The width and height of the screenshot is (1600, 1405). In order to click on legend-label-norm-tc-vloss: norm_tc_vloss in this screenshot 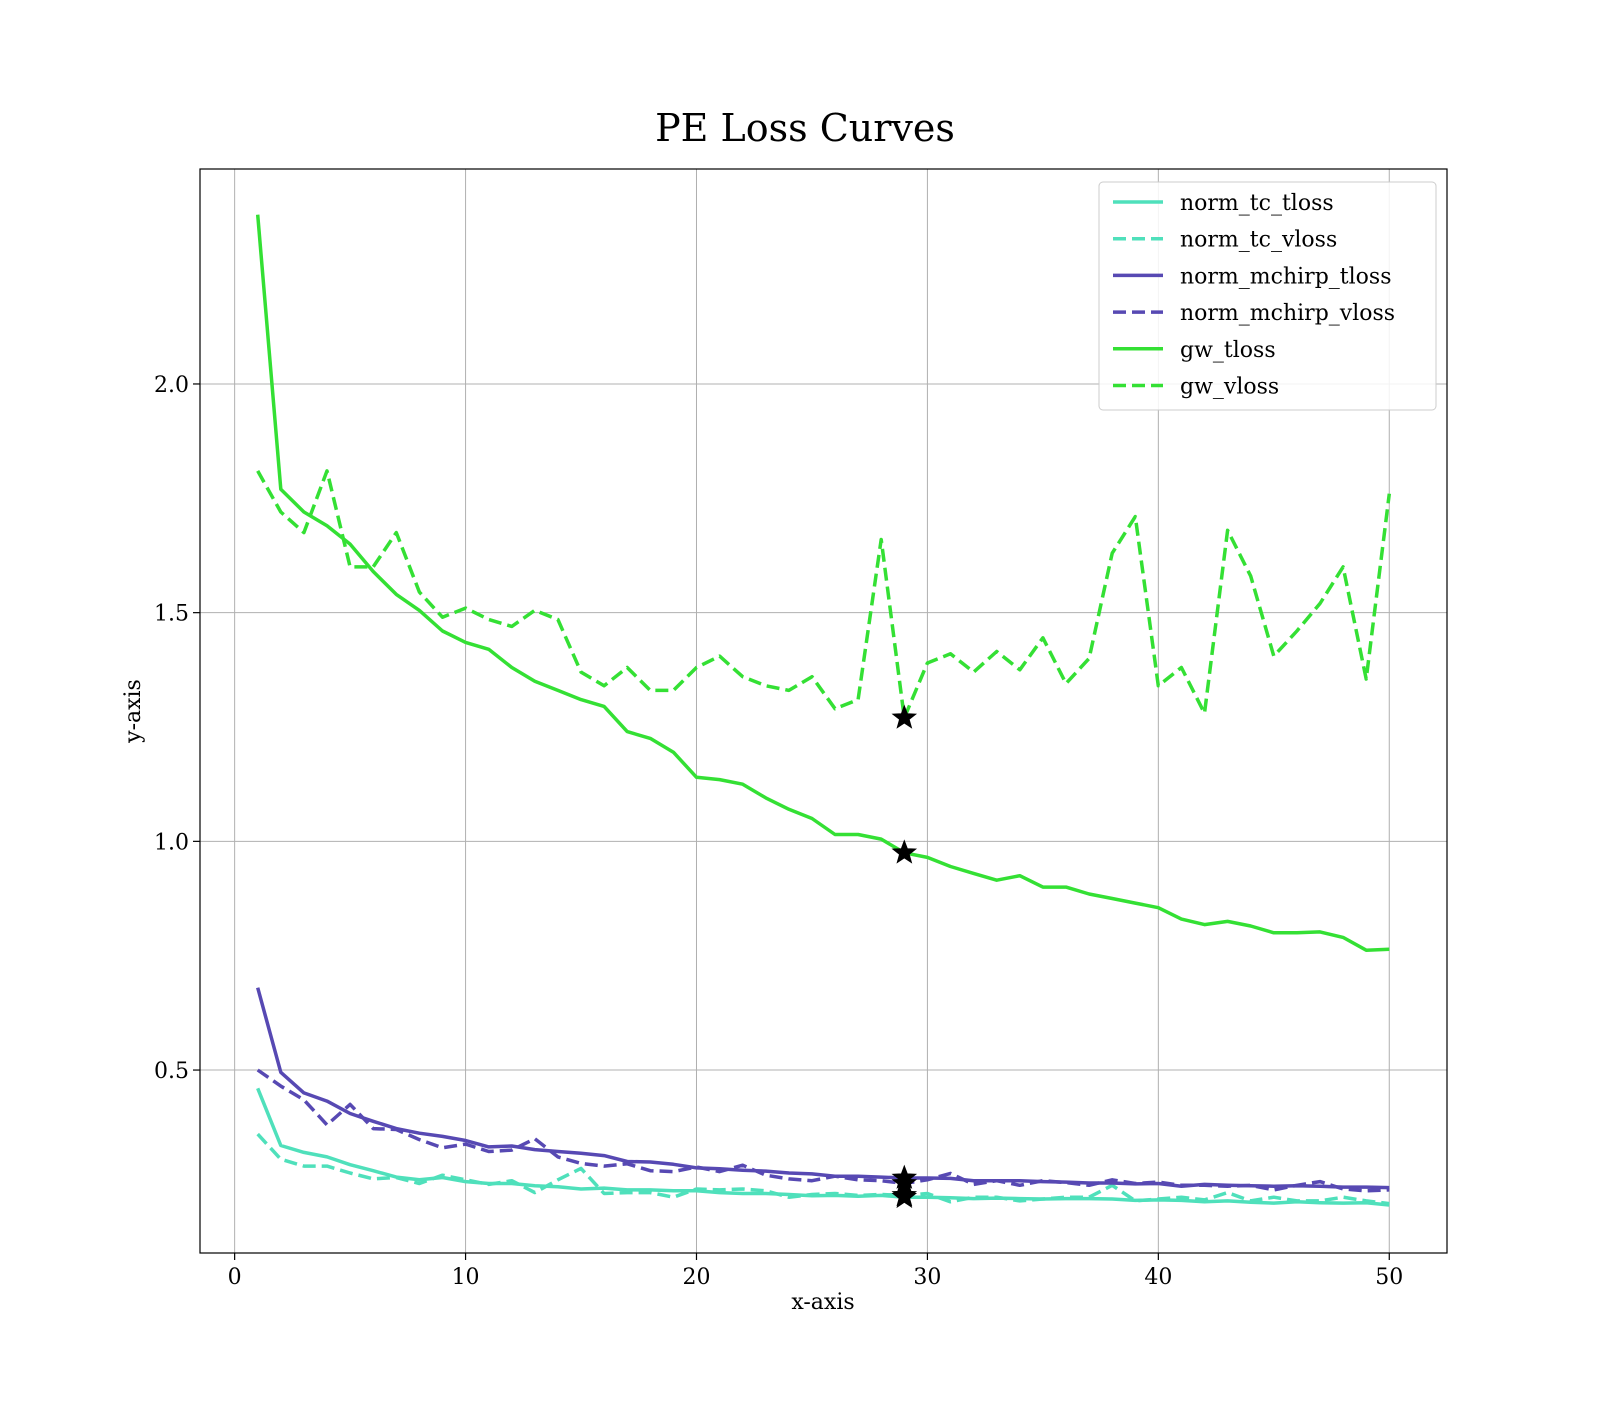, I will do `click(1258, 240)`.